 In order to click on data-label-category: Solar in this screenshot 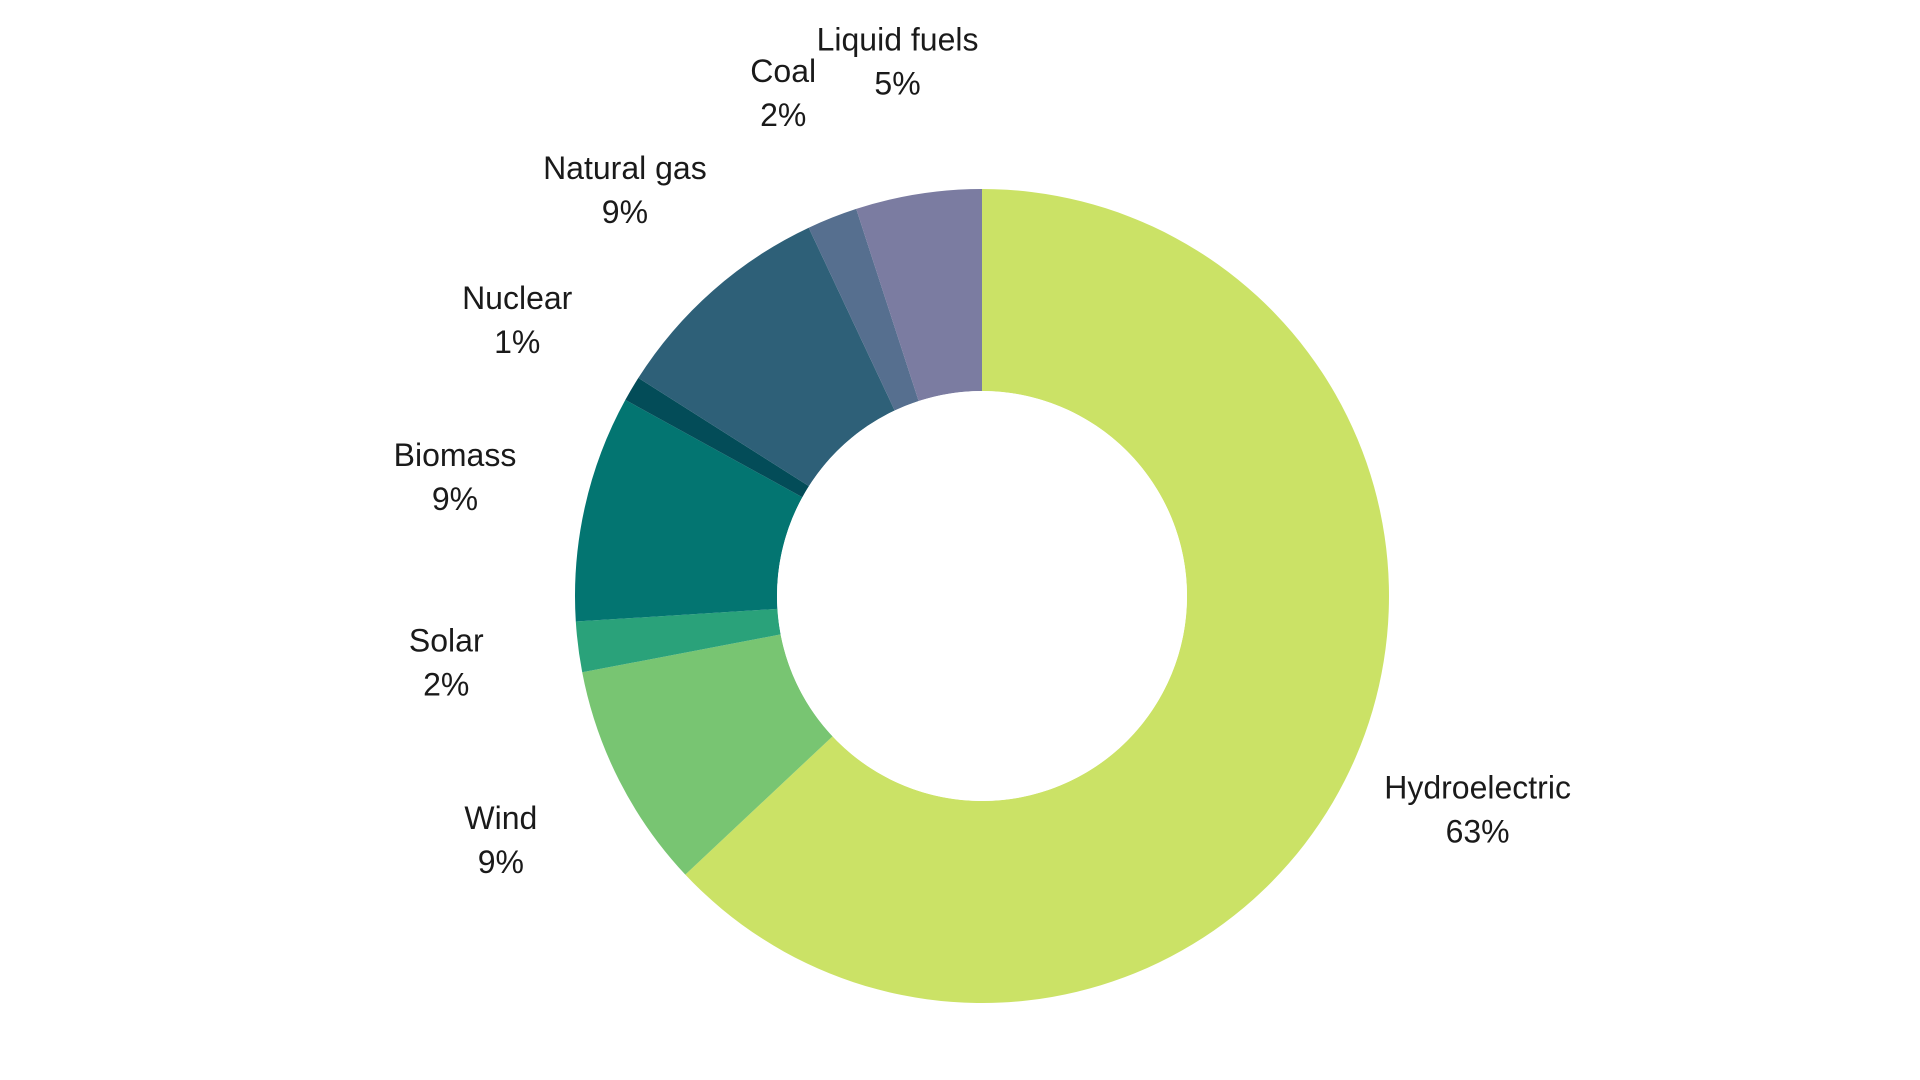, I will do `click(446, 641)`.